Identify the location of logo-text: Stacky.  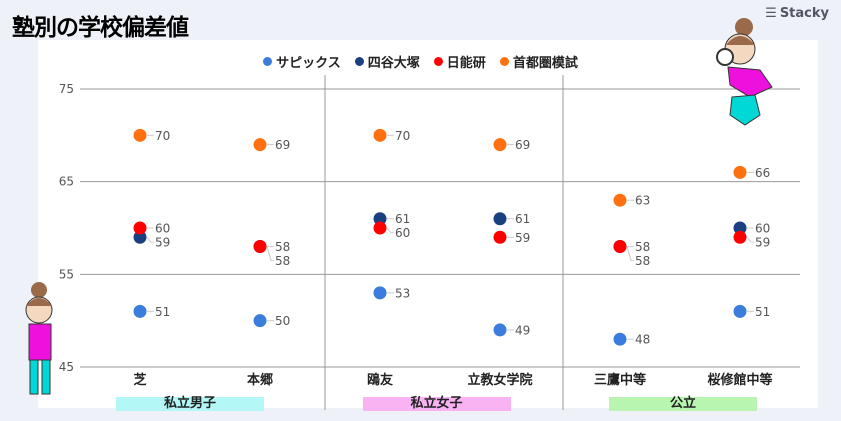
(804, 13).